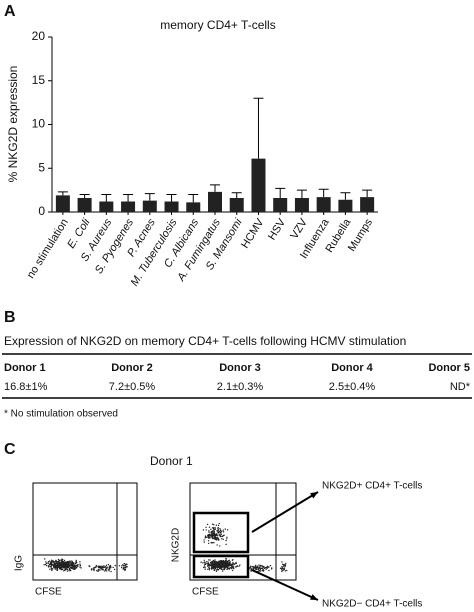  What do you see at coordinates (372, 604) in the screenshot?
I see `annotation: NKG2D− CD4+ T-cells` at bounding box center [372, 604].